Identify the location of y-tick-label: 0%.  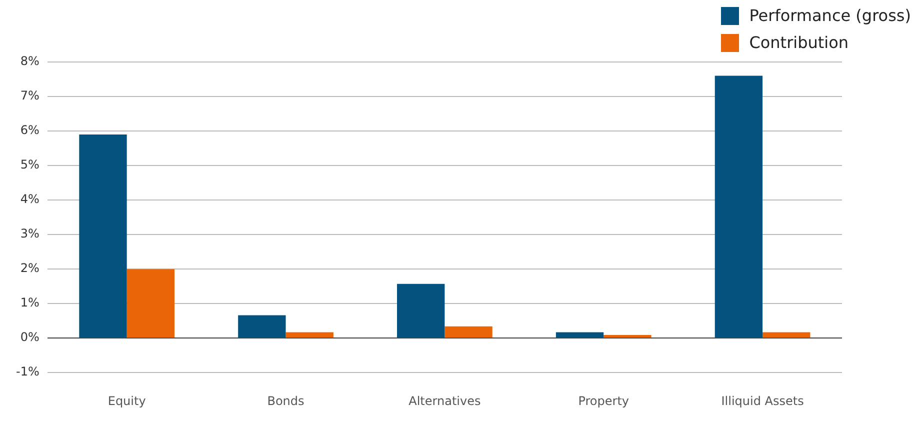
(30, 337).